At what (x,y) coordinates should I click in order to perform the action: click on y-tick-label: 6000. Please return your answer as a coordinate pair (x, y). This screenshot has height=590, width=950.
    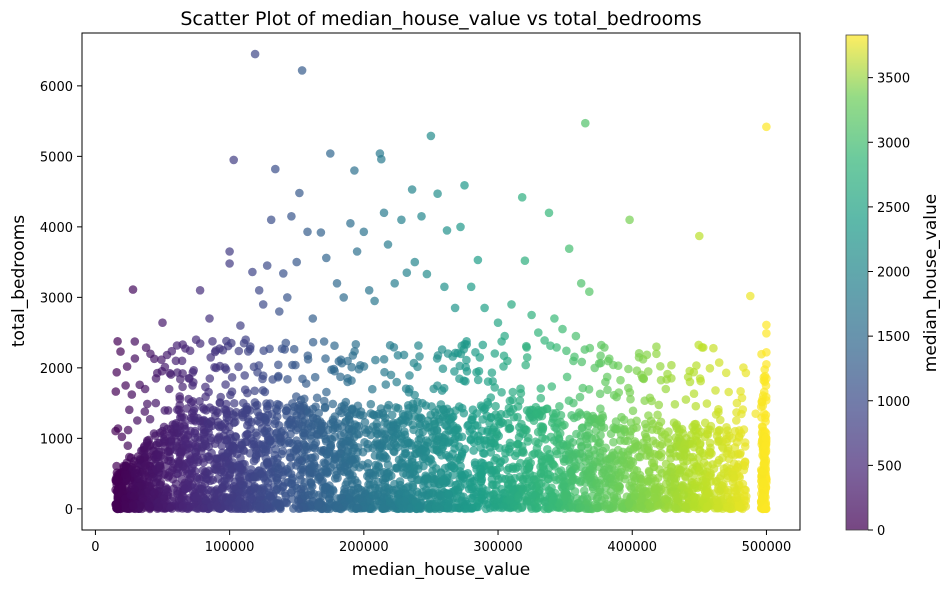
    Looking at the image, I should click on (56, 87).